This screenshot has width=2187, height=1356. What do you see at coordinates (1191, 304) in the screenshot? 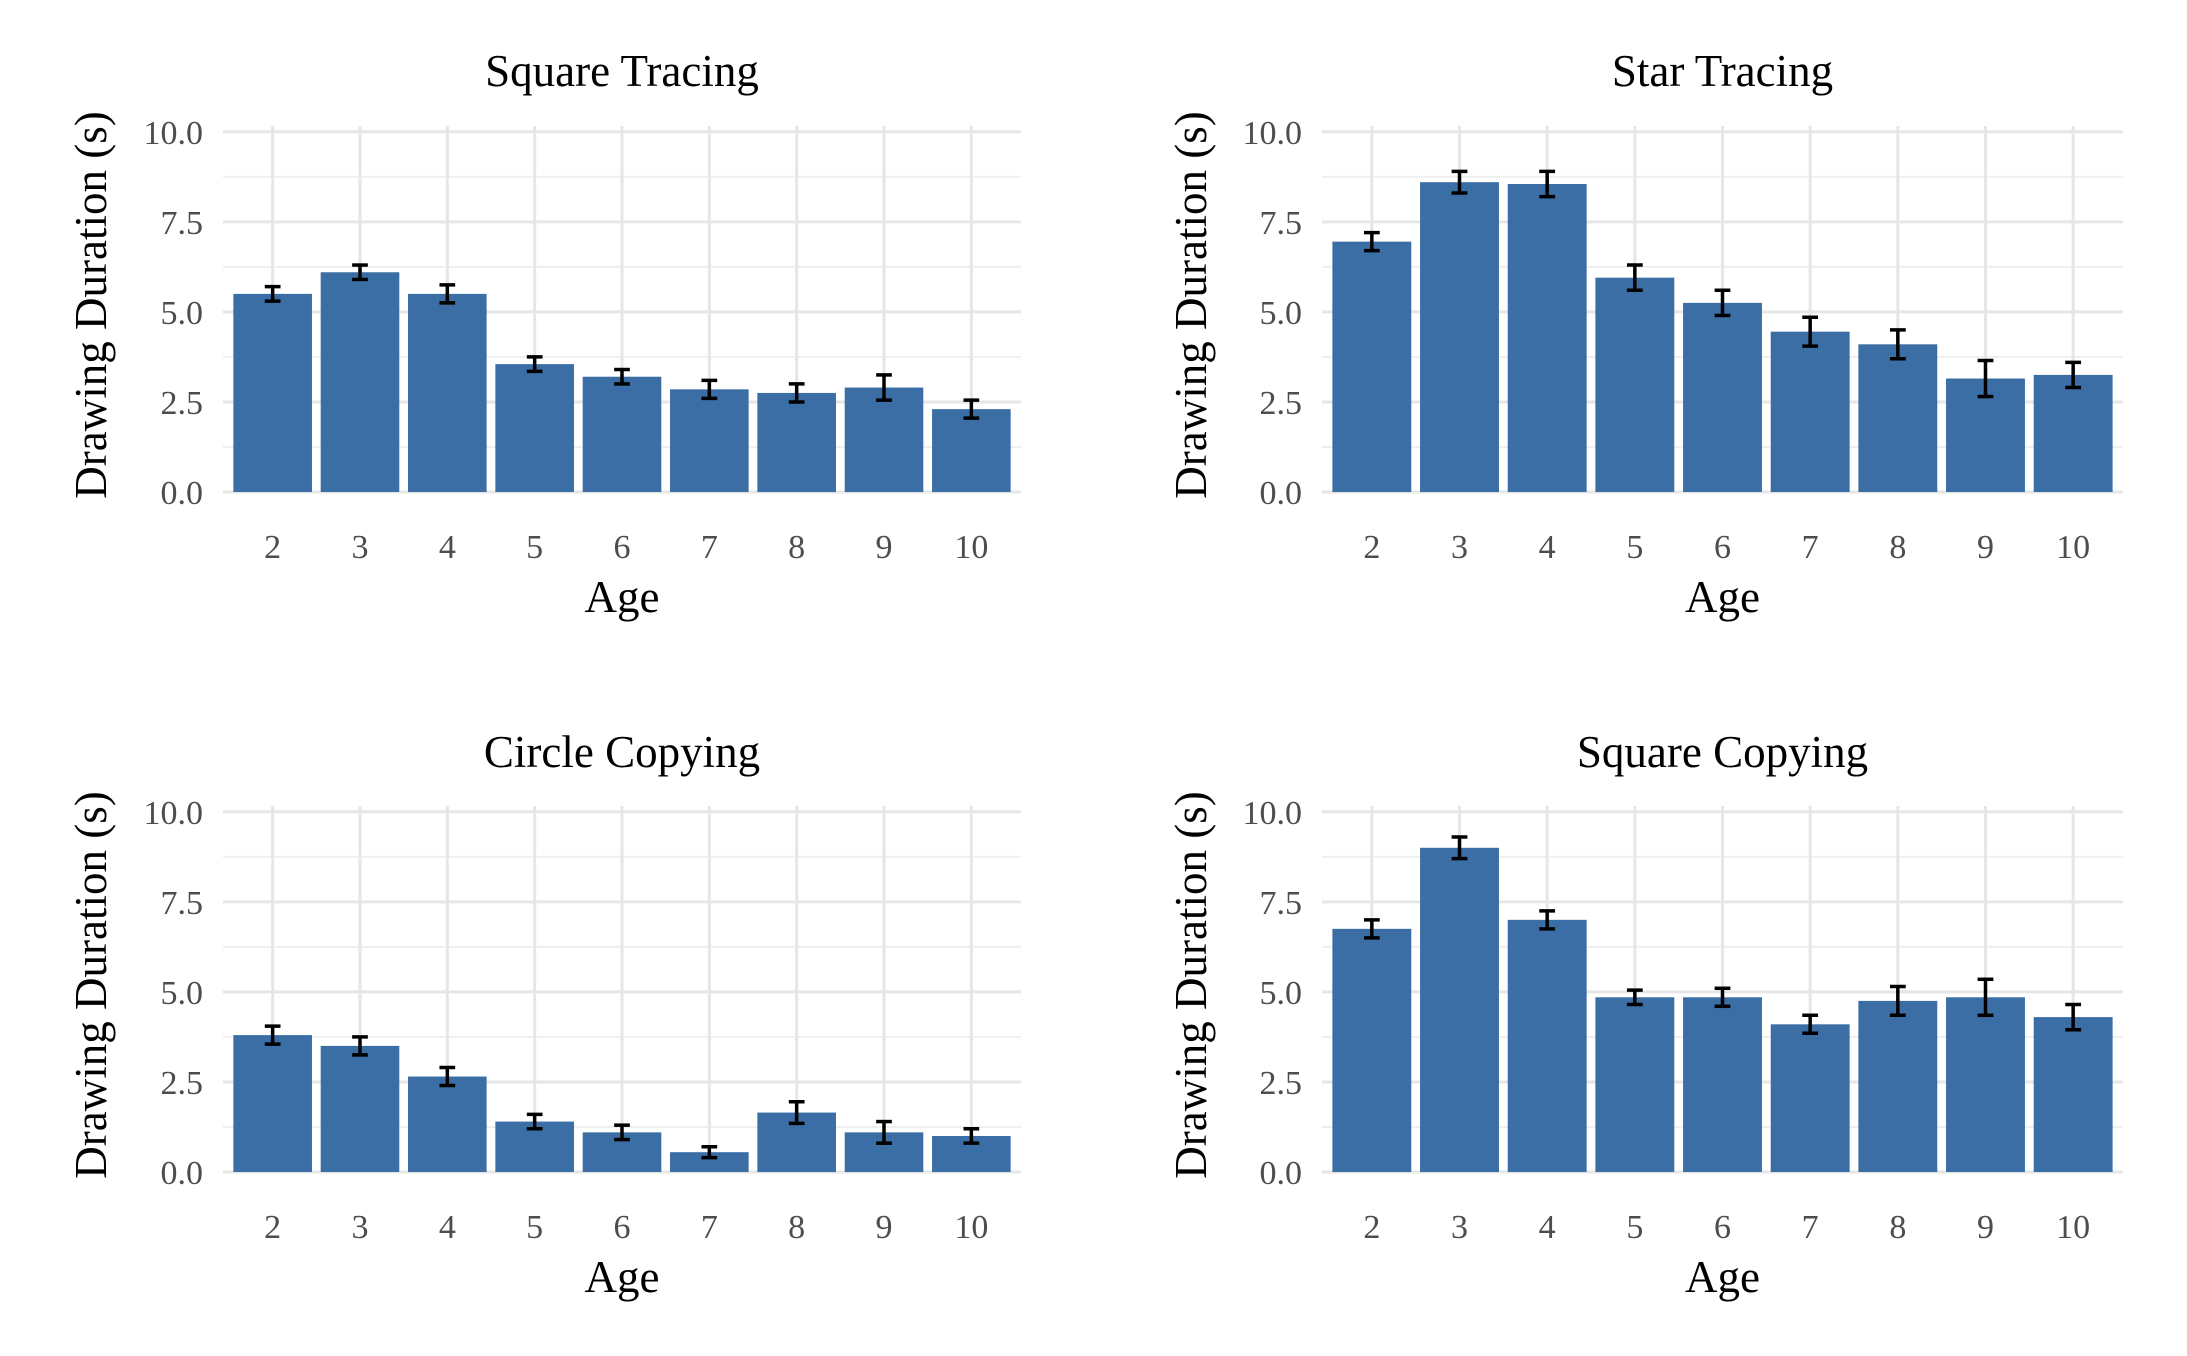
I see `y-axis-title: Drawing Duration (s)` at bounding box center [1191, 304].